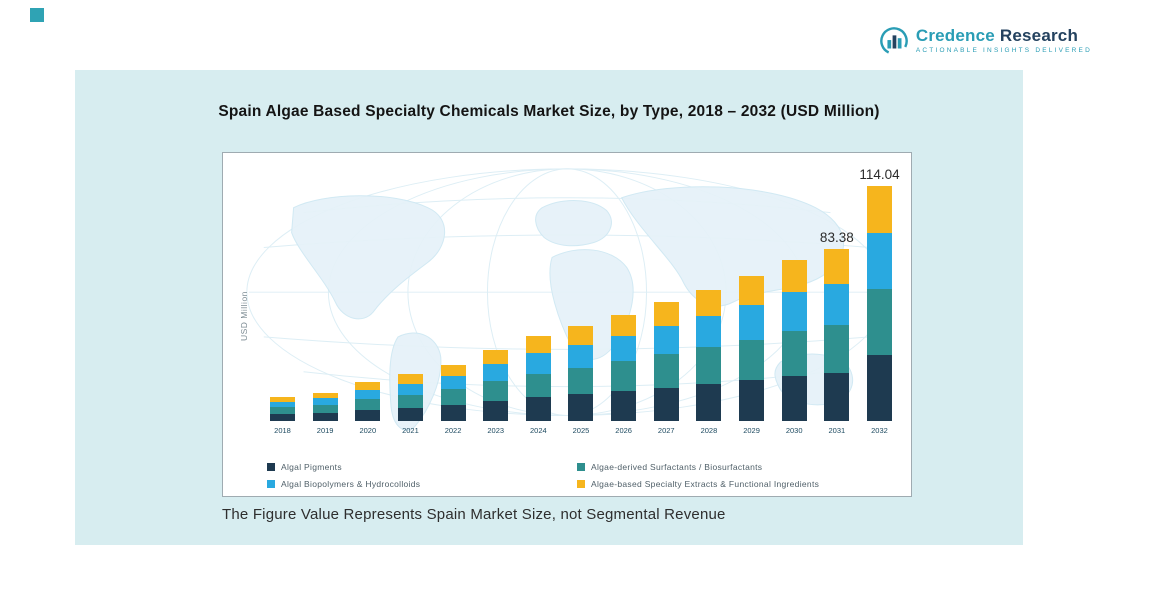  I want to click on bar-column: 114.04 2032, so click(879, 294).